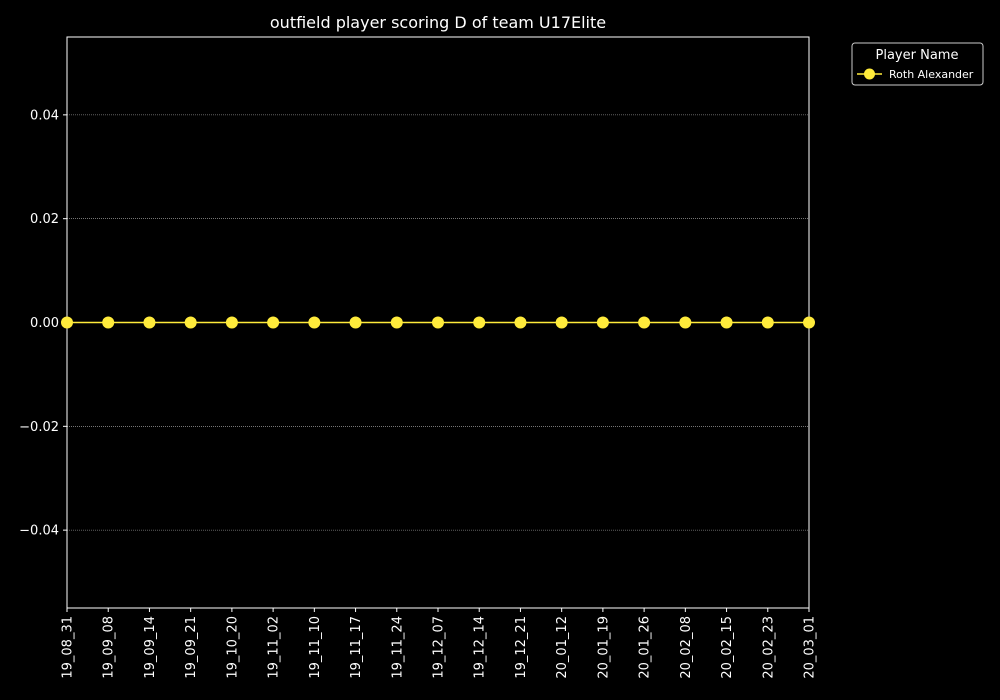 Image resolution: width=1000 pixels, height=700 pixels. What do you see at coordinates (645, 647) in the screenshot?
I see `x-tick-label: 20_01_26` at bounding box center [645, 647].